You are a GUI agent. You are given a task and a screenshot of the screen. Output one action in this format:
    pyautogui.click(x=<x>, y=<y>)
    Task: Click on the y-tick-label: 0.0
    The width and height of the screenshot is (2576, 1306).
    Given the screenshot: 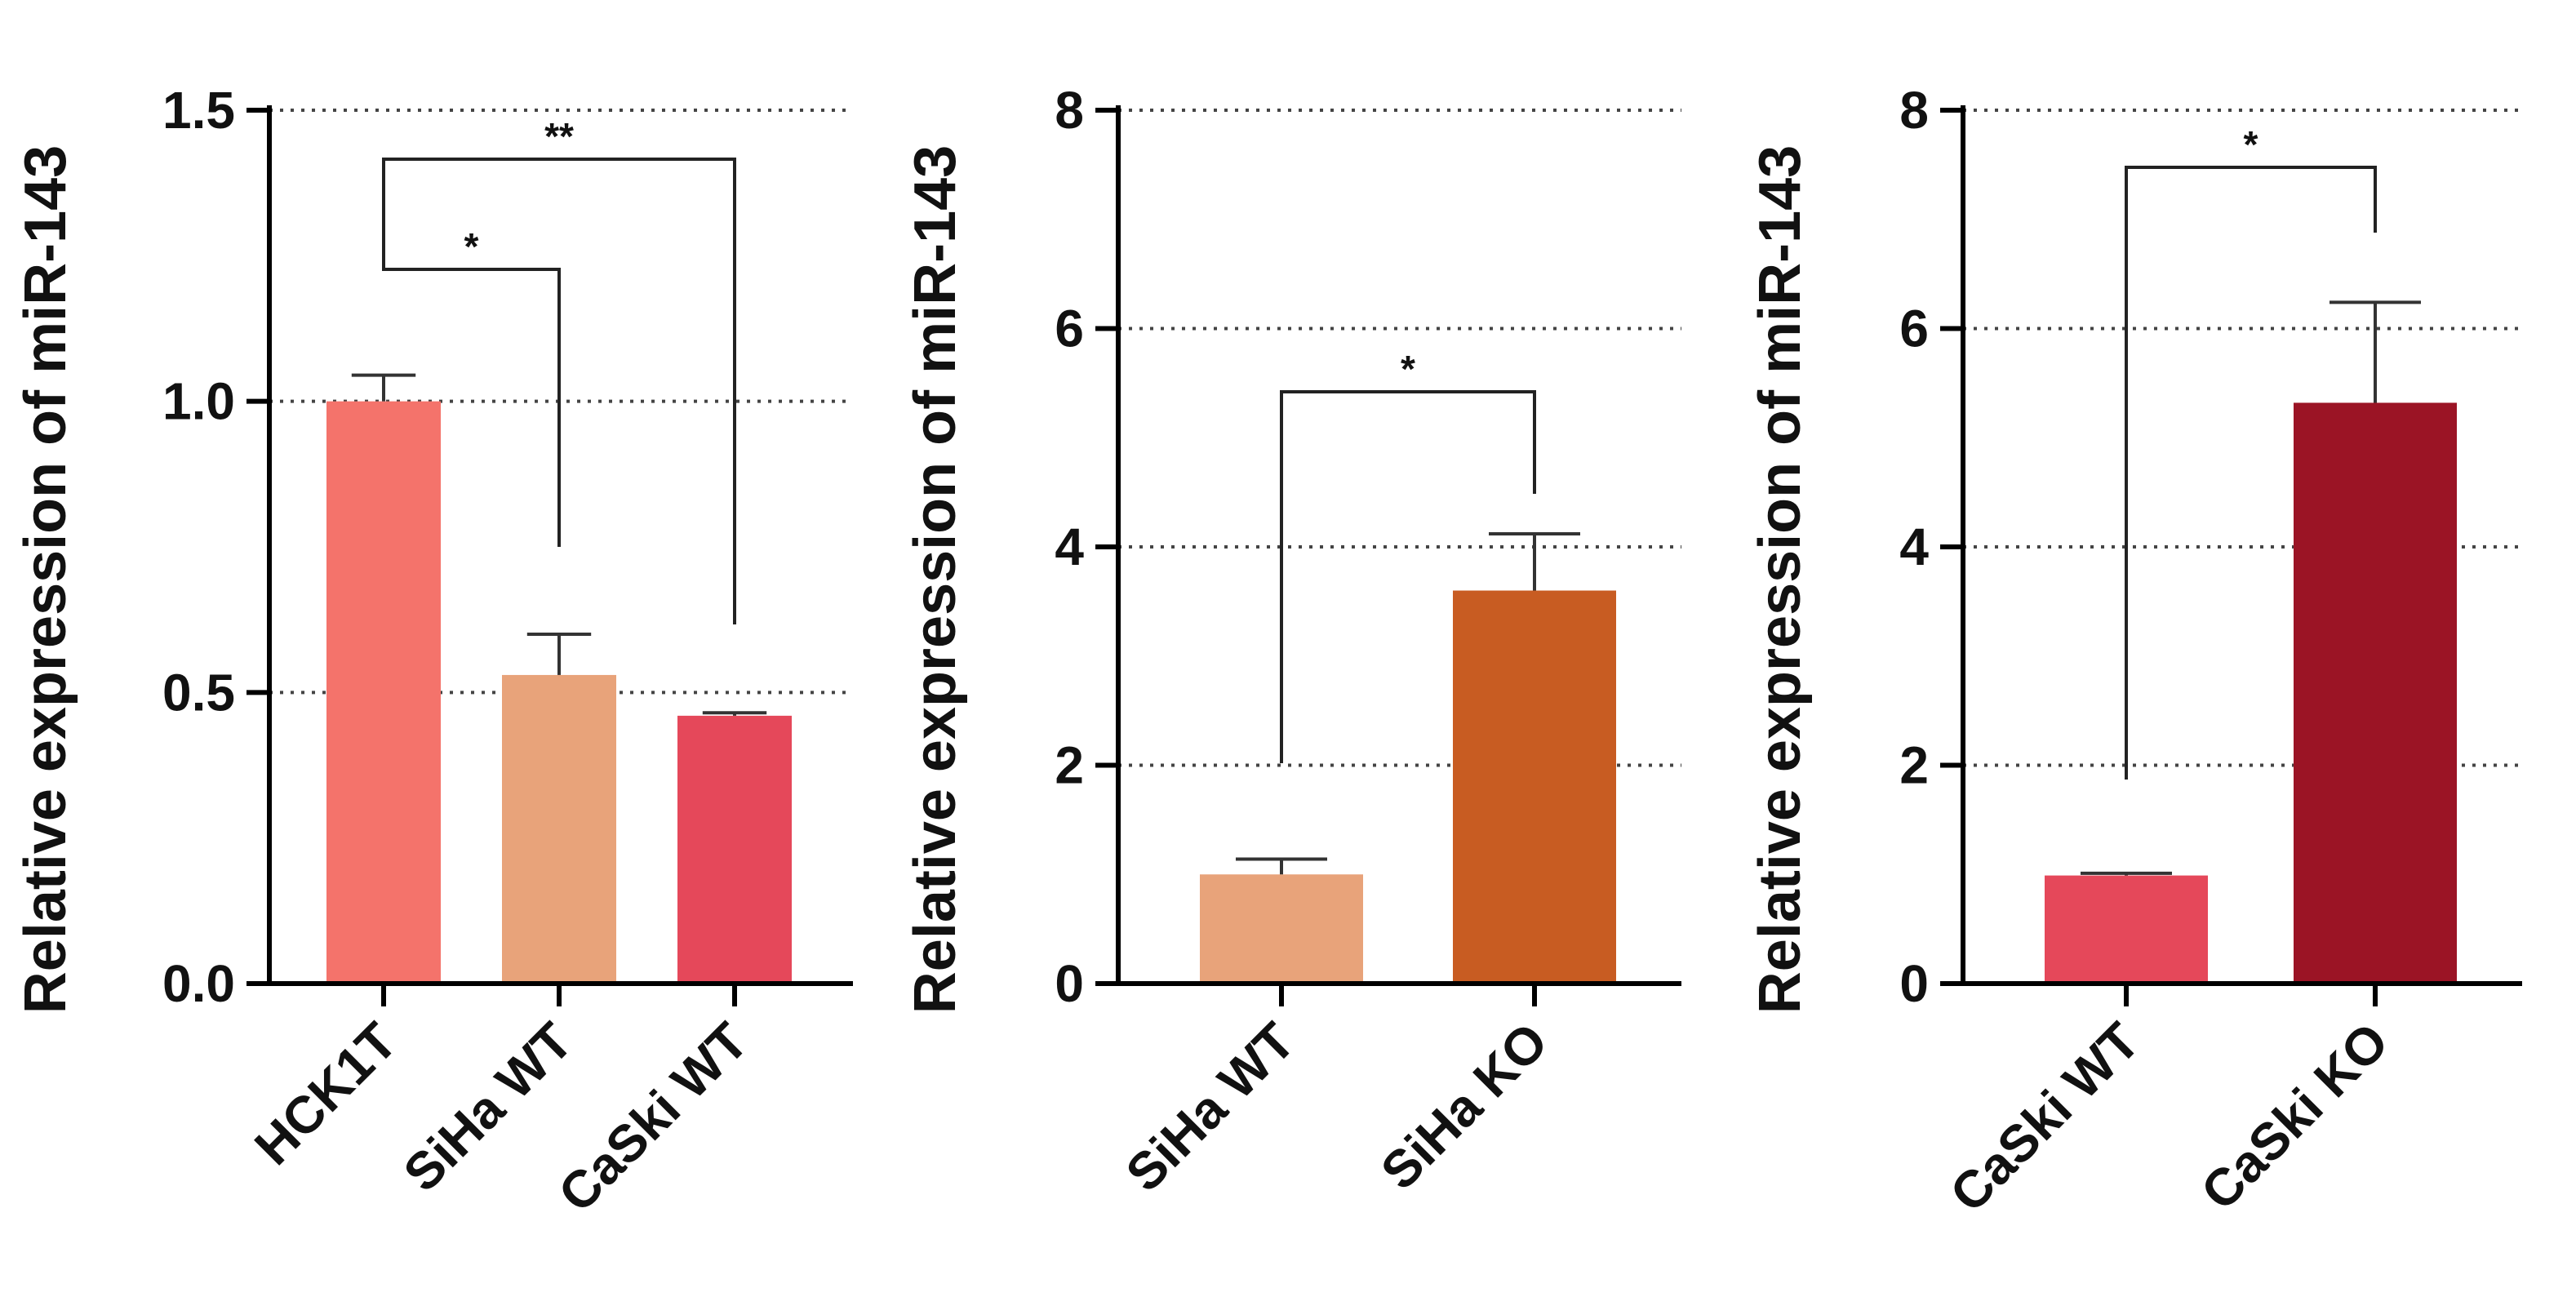 What is the action you would take?
    pyautogui.click(x=198, y=983)
    